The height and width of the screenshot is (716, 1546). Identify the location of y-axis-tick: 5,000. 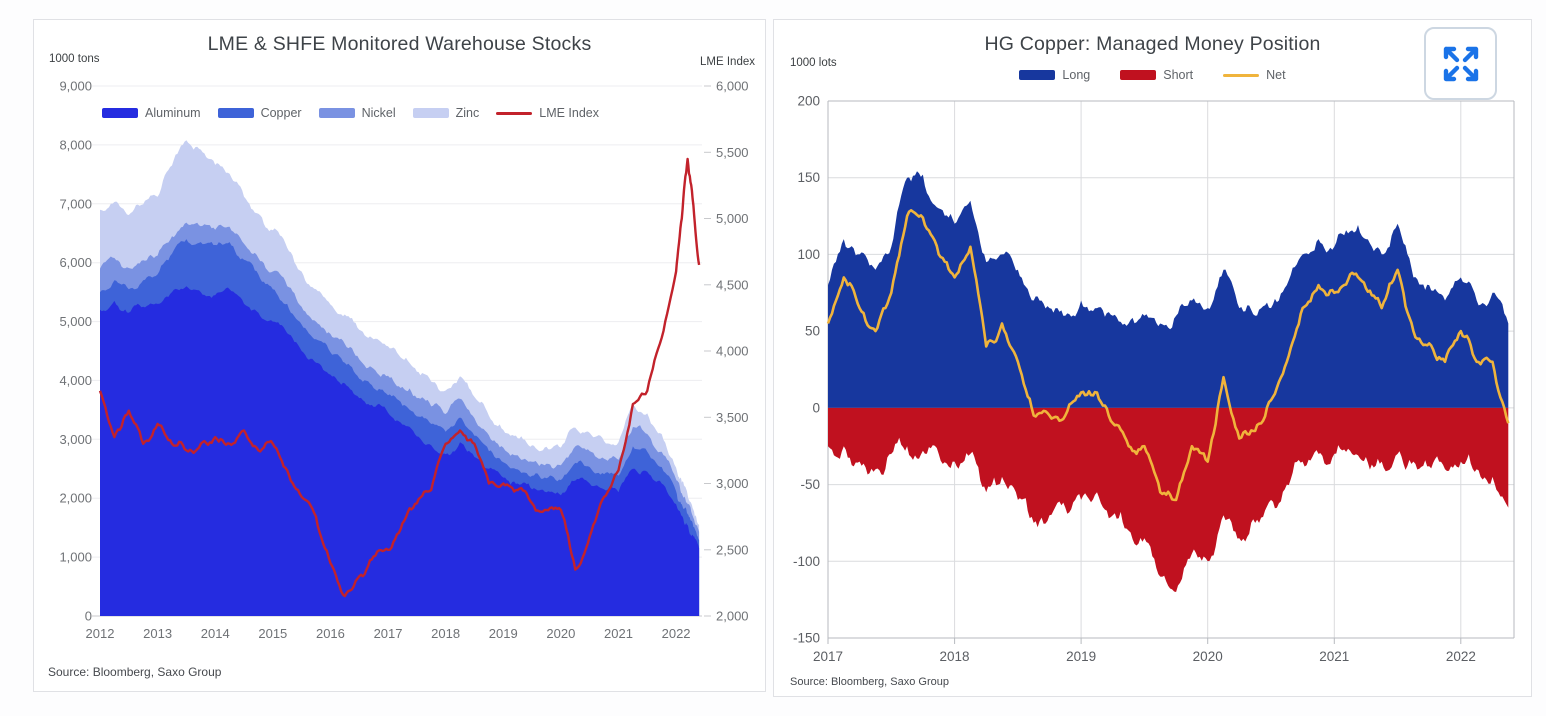
(75, 321).